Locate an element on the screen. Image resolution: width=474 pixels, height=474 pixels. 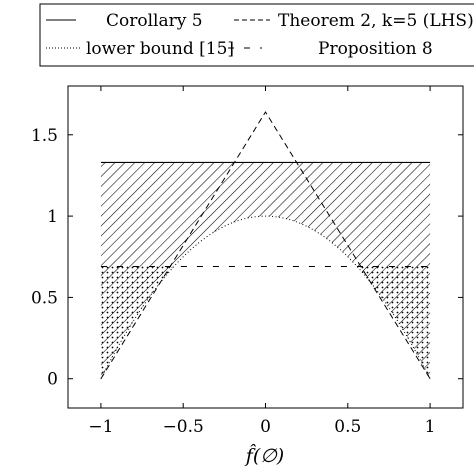
y-tick-label: 0.5 is located at coordinates (44, 298).